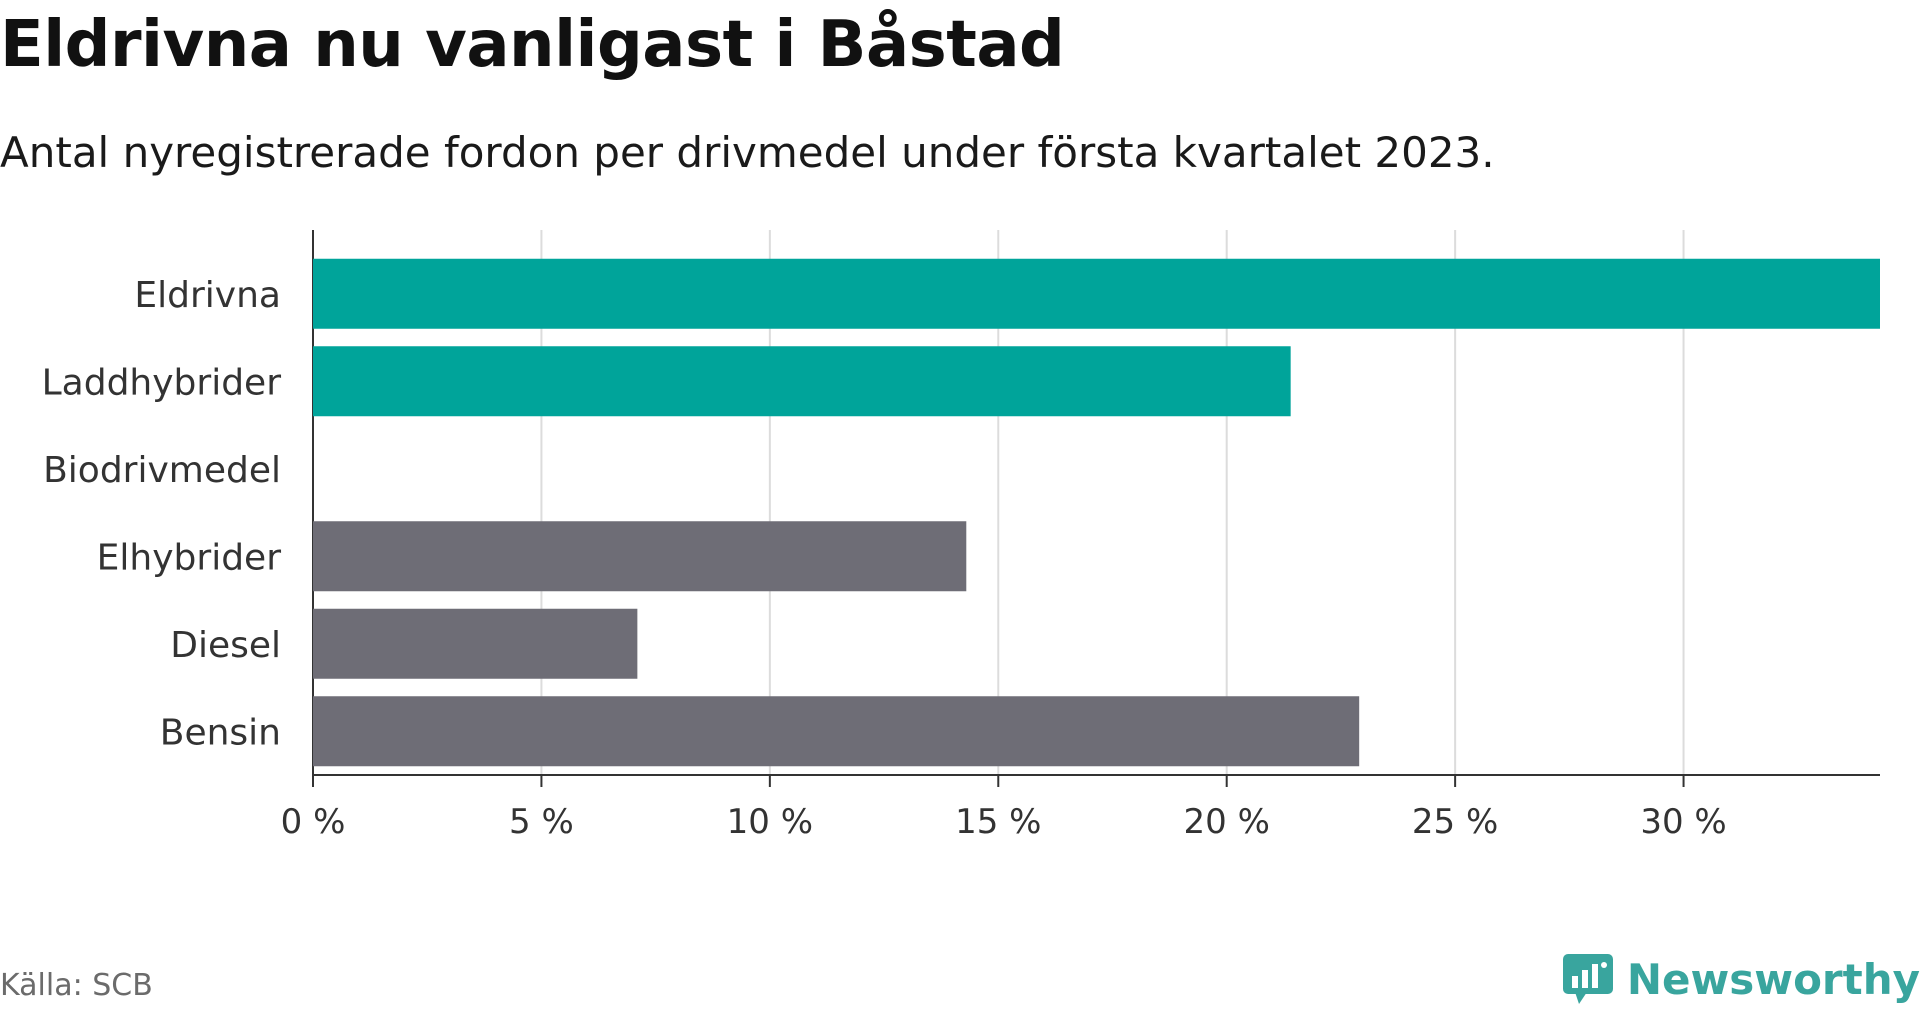 This screenshot has height=1010, width=1920. What do you see at coordinates (1683, 821) in the screenshot?
I see `x-tick-label: 30 %` at bounding box center [1683, 821].